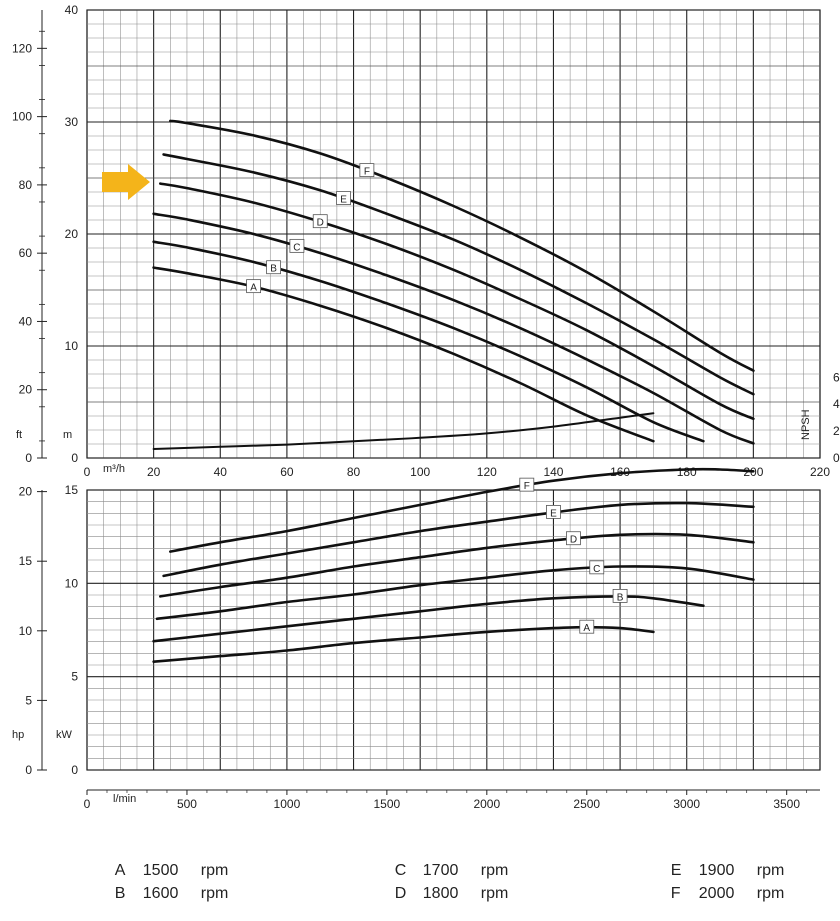  I want to click on lmin-tick-label: 500, so click(187, 804).